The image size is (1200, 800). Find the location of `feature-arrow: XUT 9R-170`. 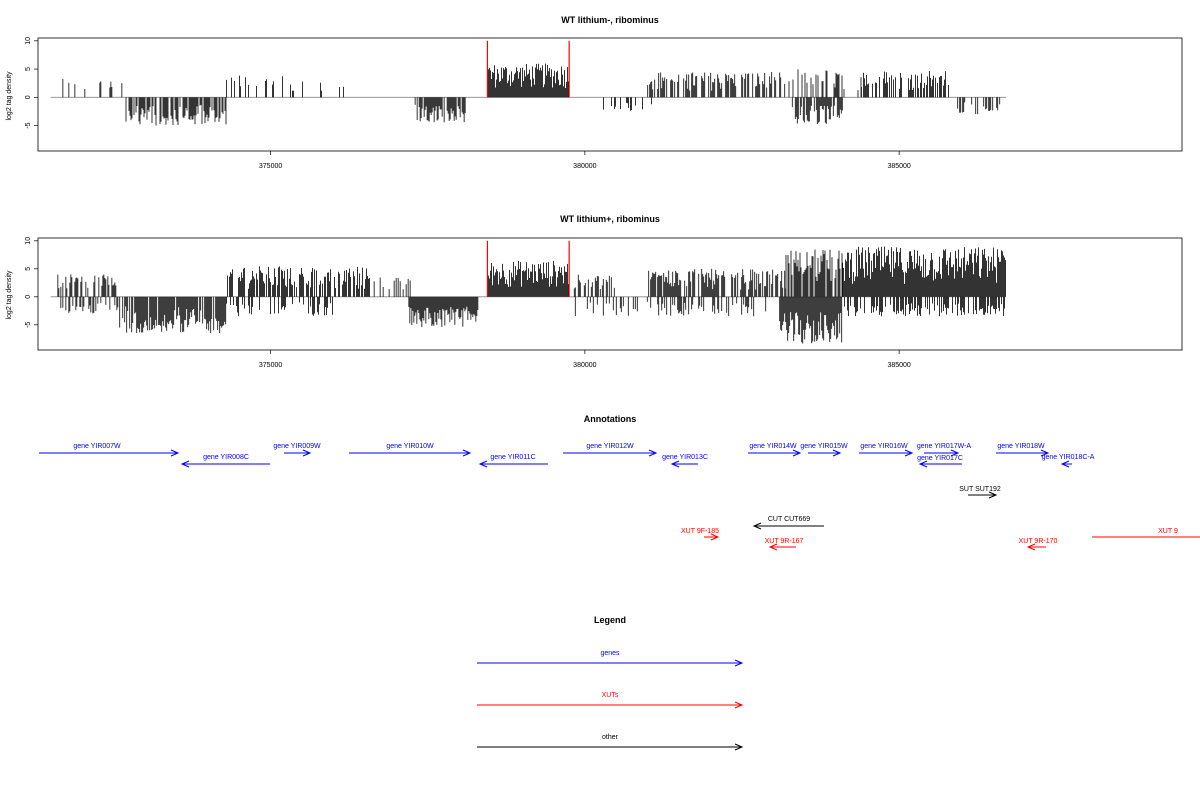

feature-arrow: XUT 9R-170 is located at coordinates (1038, 544).